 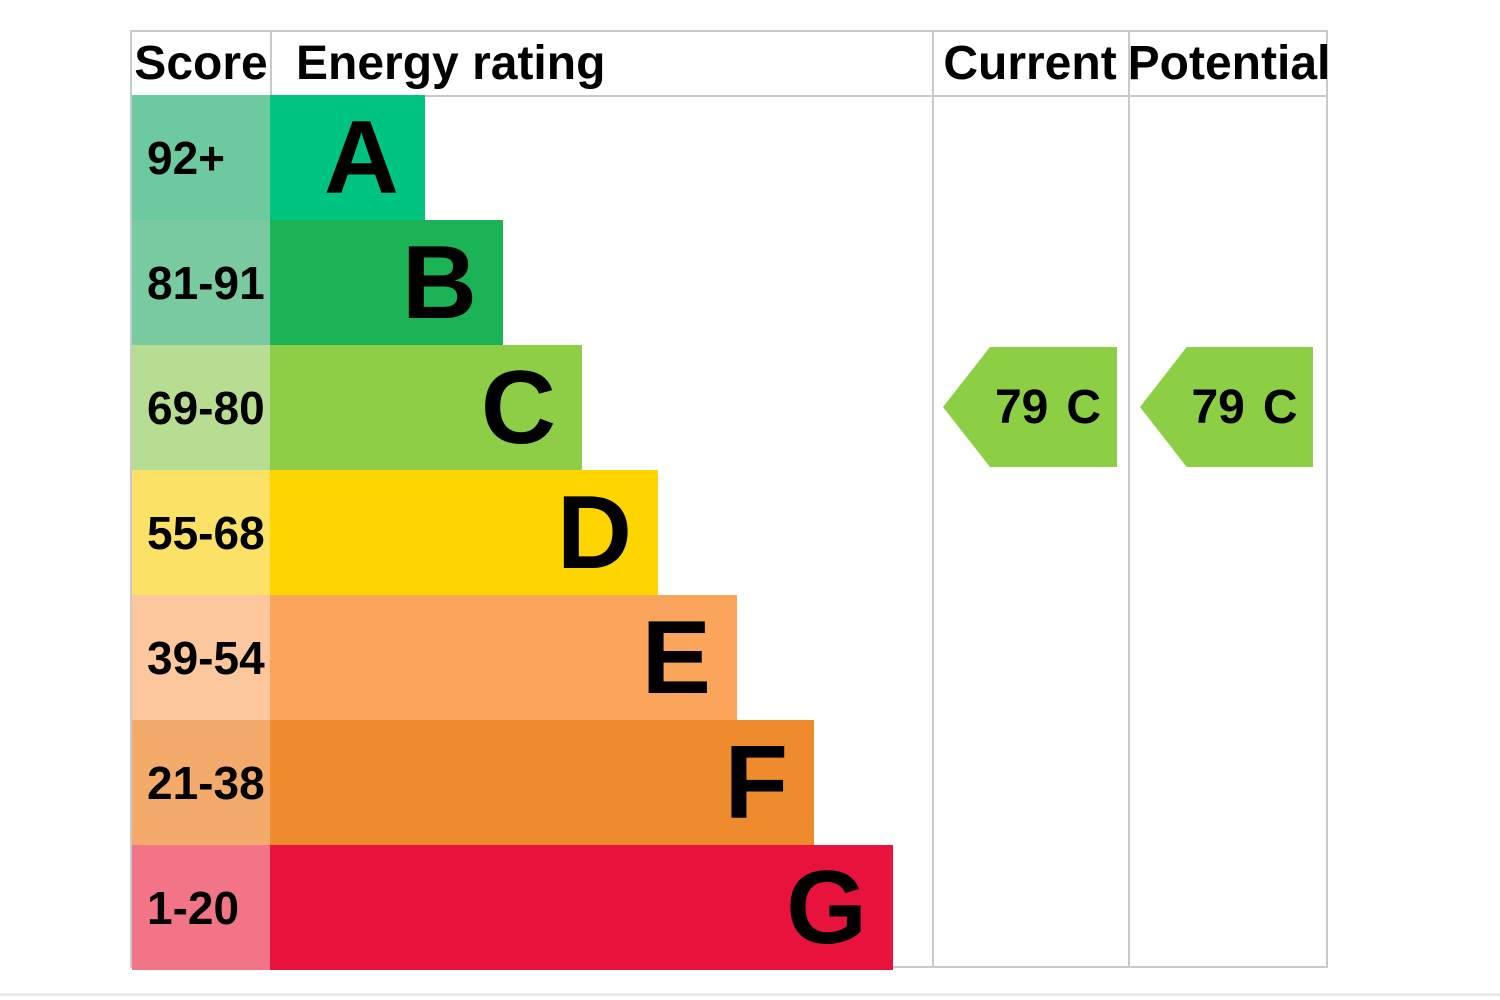 What do you see at coordinates (503, 657) in the screenshot?
I see `band-e-bar: E` at bounding box center [503, 657].